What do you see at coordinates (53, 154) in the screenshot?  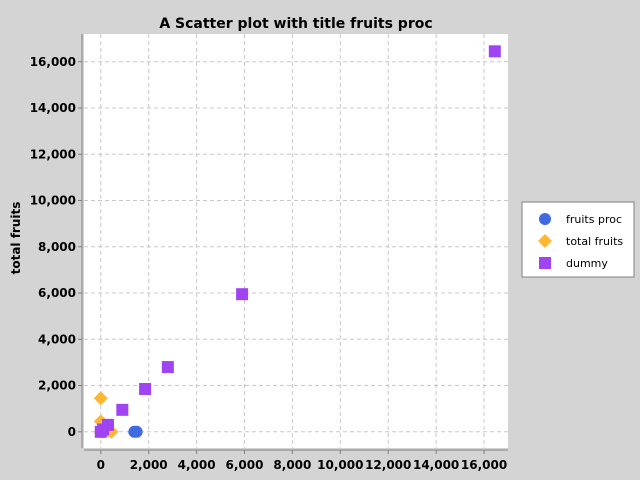 I see `y-tick-label: 12,000` at bounding box center [53, 154].